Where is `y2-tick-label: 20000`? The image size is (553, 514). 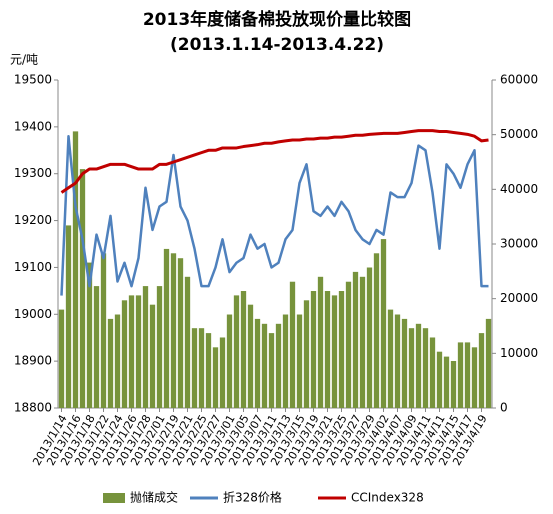 y2-tick-label: 20000 is located at coordinates (519, 298).